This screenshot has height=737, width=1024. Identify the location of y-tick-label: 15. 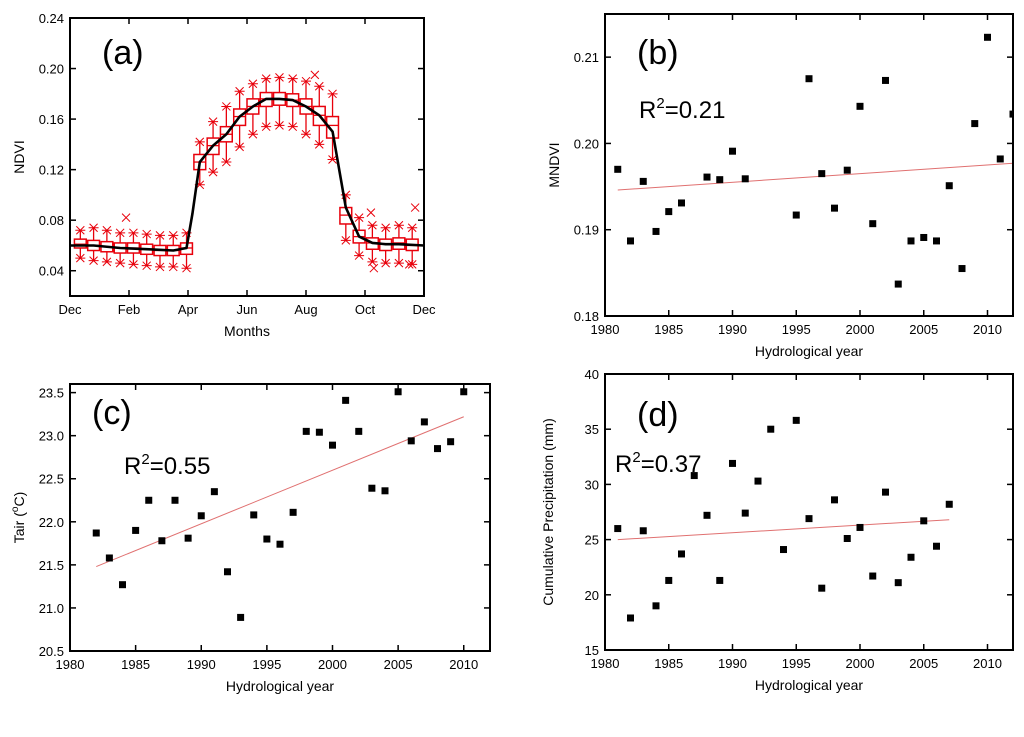
(592, 650).